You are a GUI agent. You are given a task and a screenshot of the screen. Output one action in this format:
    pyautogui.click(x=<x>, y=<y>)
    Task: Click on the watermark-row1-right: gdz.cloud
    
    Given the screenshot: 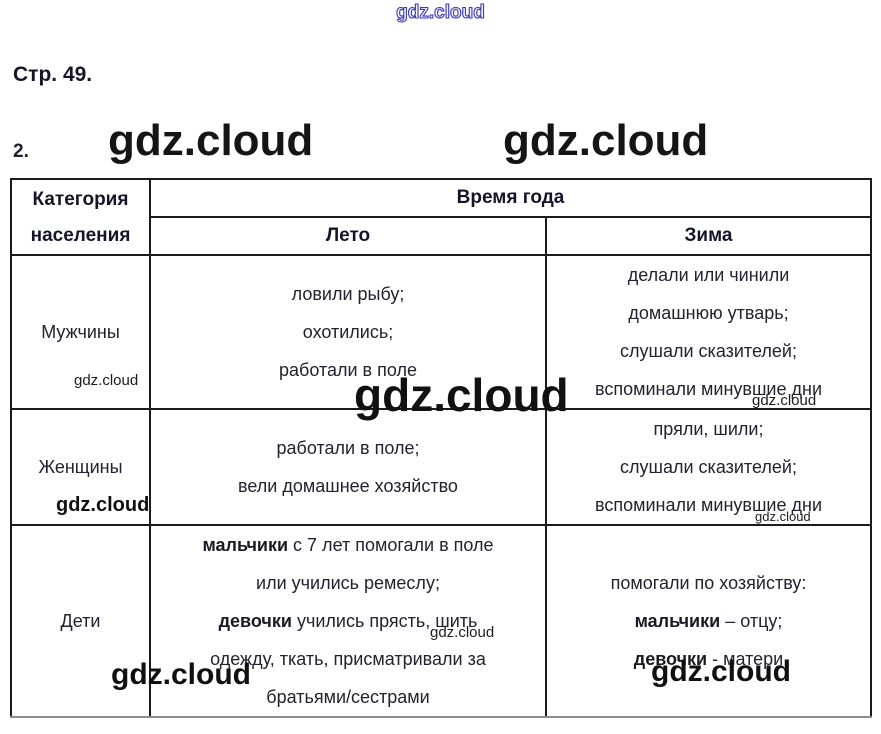 What is the action you would take?
    pyautogui.click(x=784, y=400)
    